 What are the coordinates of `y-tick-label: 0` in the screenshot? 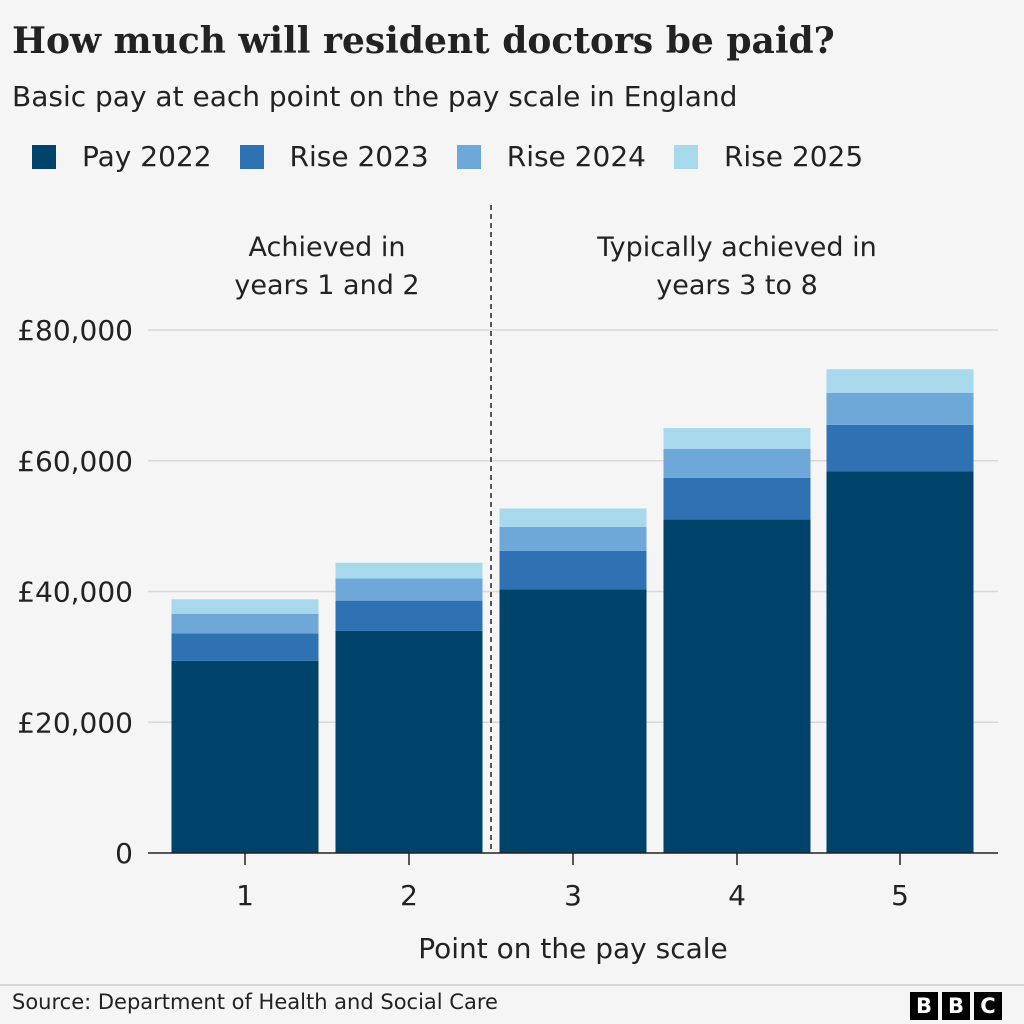 It's located at (124, 853).